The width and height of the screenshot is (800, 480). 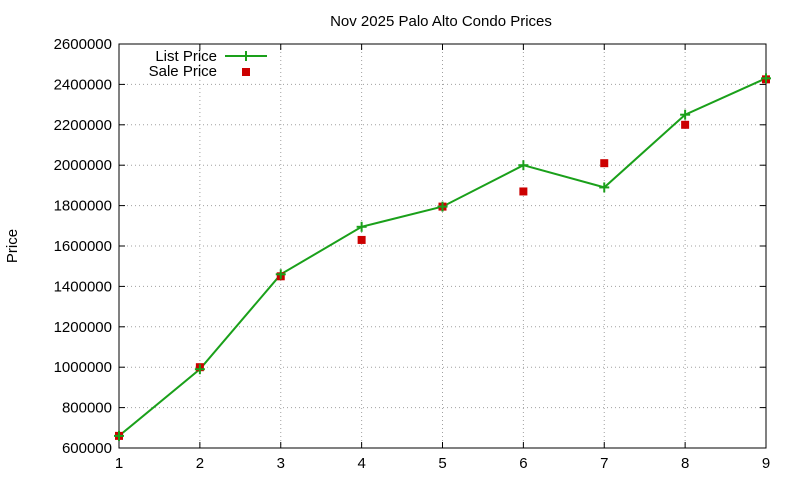 I want to click on legend-label-list-price: List Price, so click(x=186, y=56).